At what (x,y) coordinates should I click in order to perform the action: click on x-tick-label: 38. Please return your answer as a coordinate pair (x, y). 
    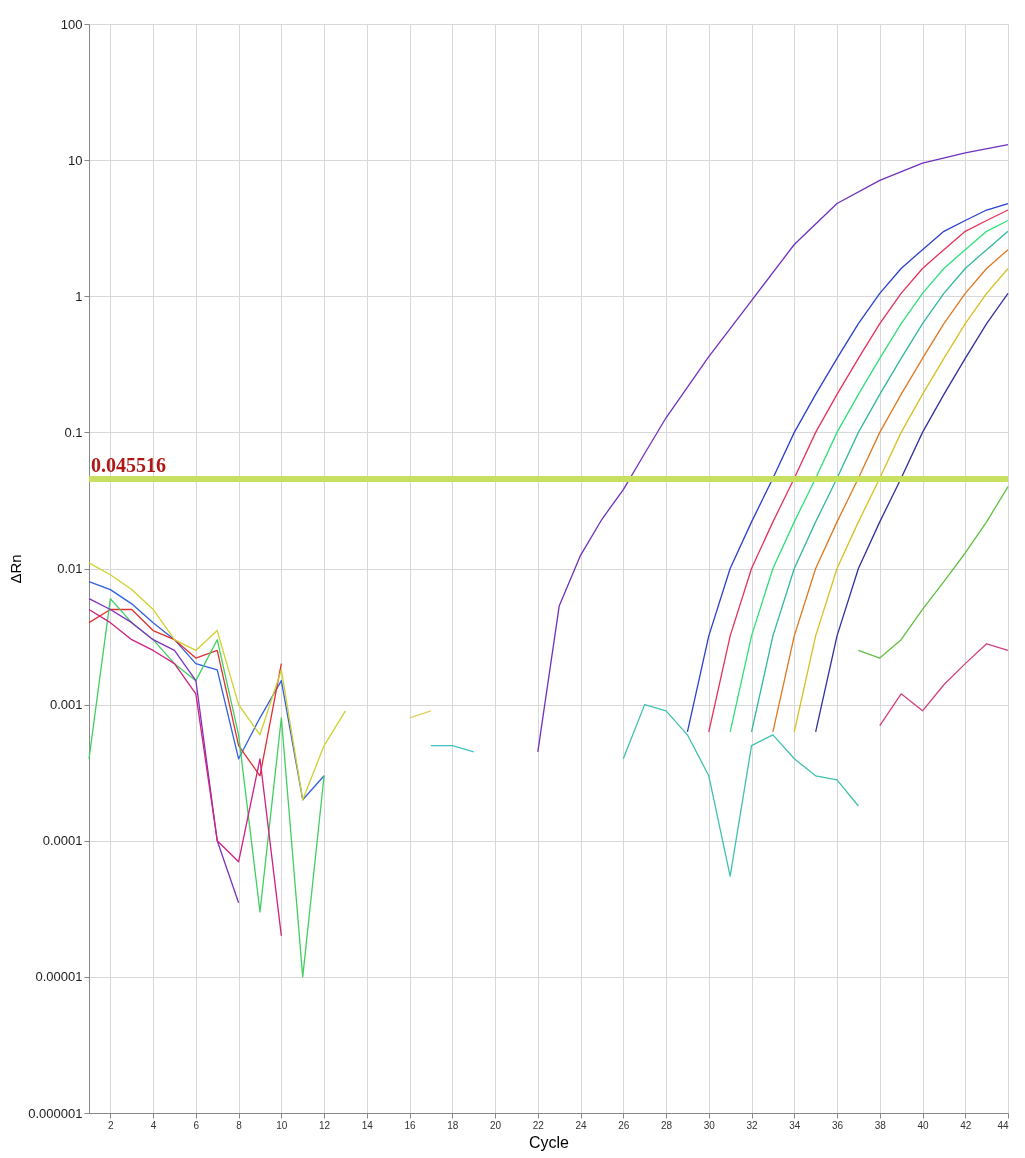
    Looking at the image, I should click on (880, 1125).